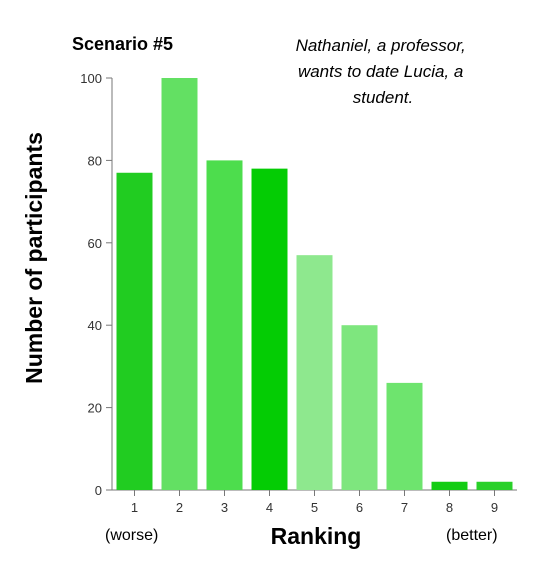 This screenshot has height=578, width=551. Describe the element at coordinates (224, 507) in the screenshot. I see `x-tick-label-3: 3` at that location.